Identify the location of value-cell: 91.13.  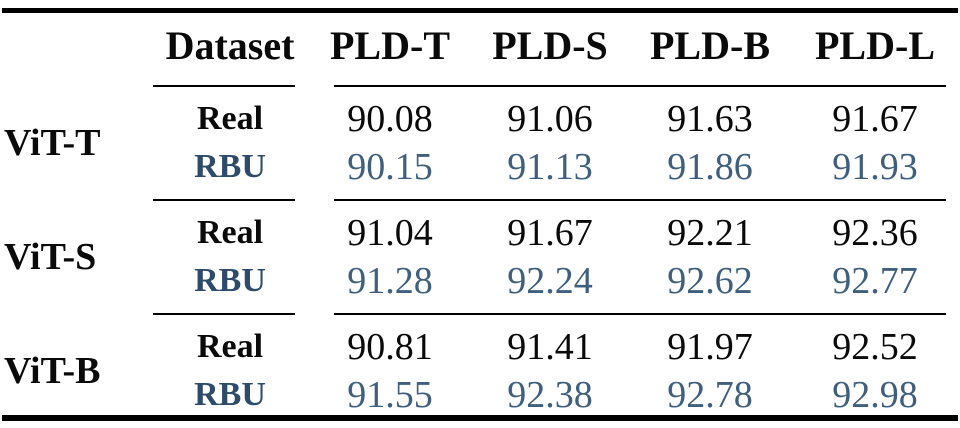
(550, 166).